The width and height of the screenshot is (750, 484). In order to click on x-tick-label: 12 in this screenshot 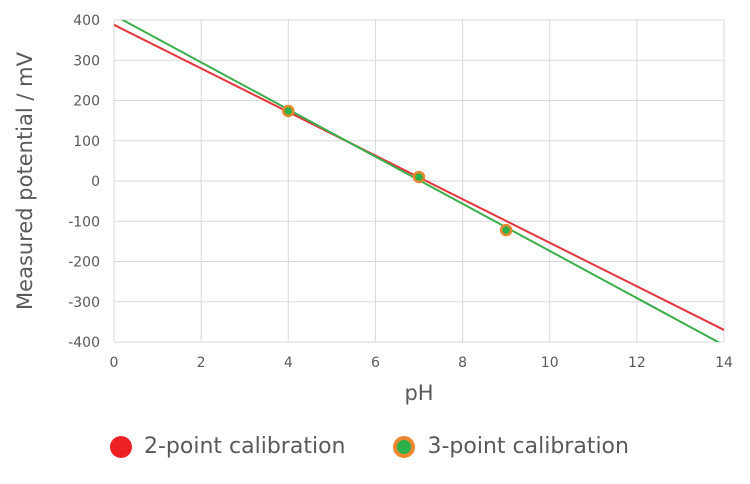, I will do `click(637, 363)`.